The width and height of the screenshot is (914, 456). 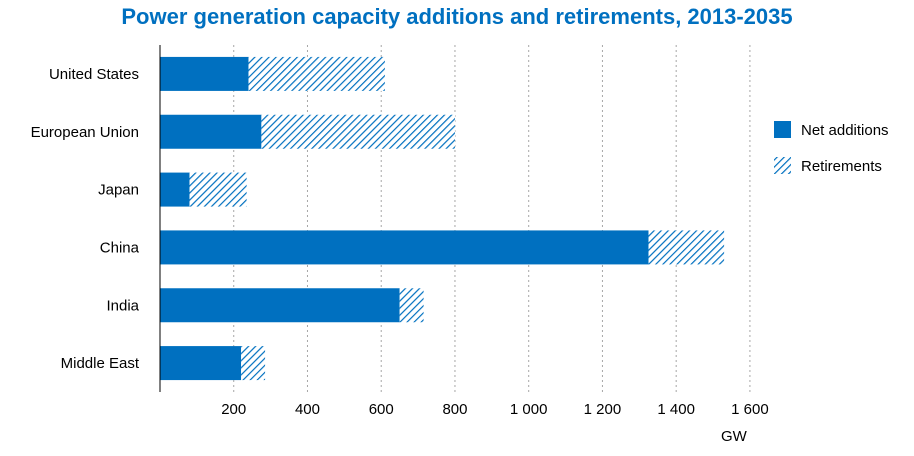 I want to click on x-axis-unit-label: GW, so click(x=734, y=436).